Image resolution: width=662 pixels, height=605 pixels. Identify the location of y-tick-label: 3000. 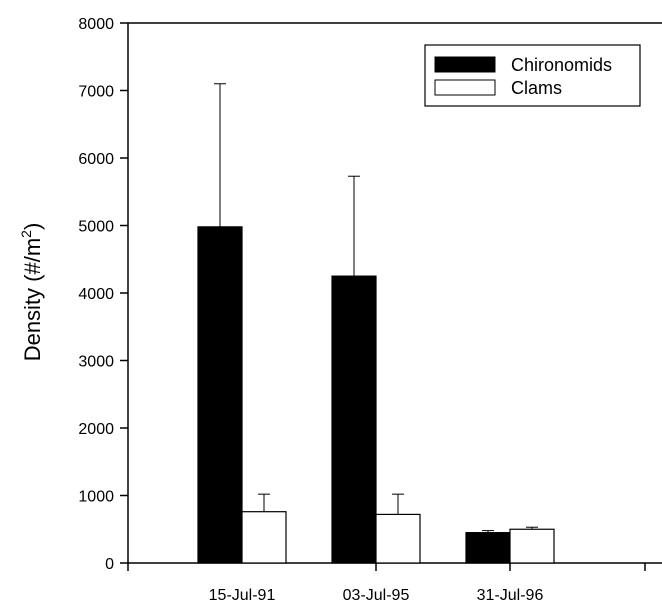
(96, 362).